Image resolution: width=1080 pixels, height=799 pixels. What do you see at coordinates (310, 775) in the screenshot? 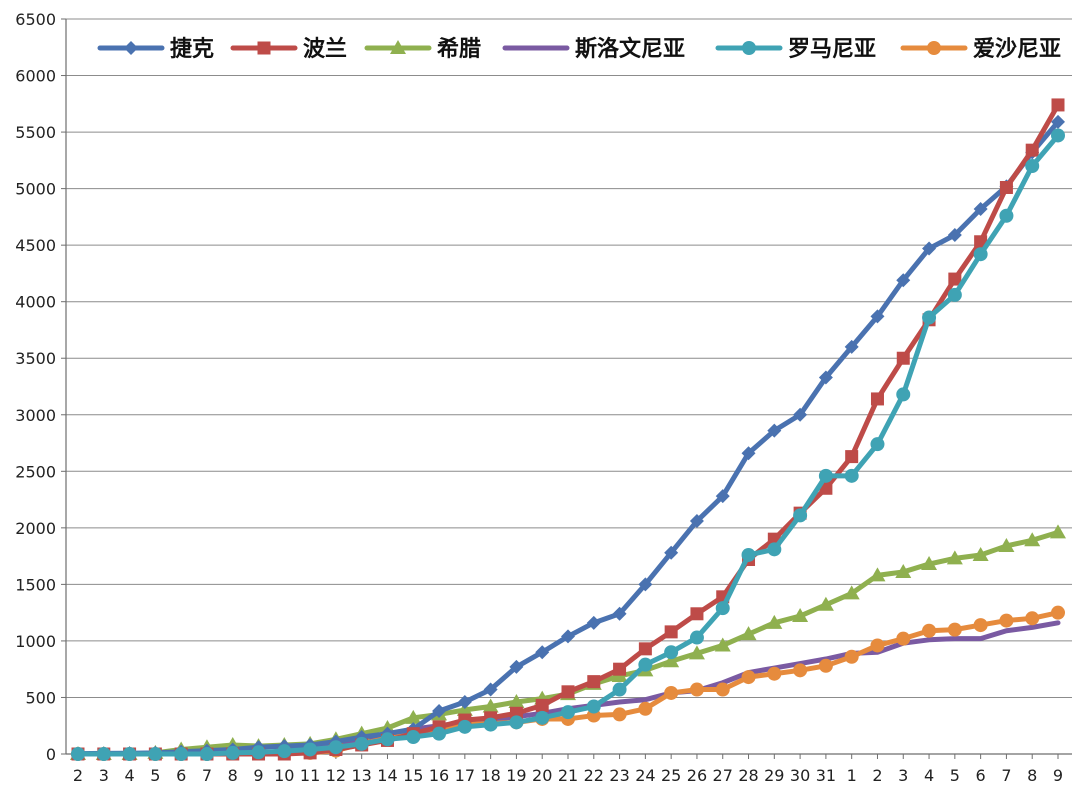
I see `x-tick-label: 11` at bounding box center [310, 775].